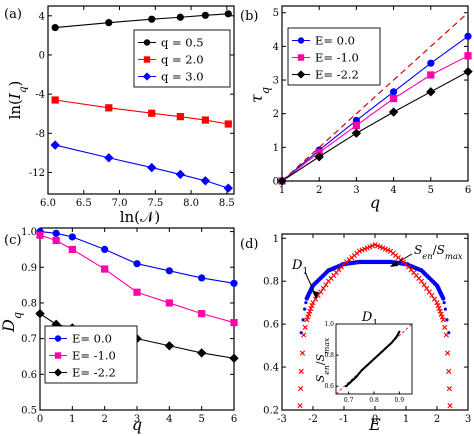 The width and height of the screenshot is (474, 436). What do you see at coordinates (40, 134) in the screenshot?
I see `y-tick-label: -8` at bounding box center [40, 134].